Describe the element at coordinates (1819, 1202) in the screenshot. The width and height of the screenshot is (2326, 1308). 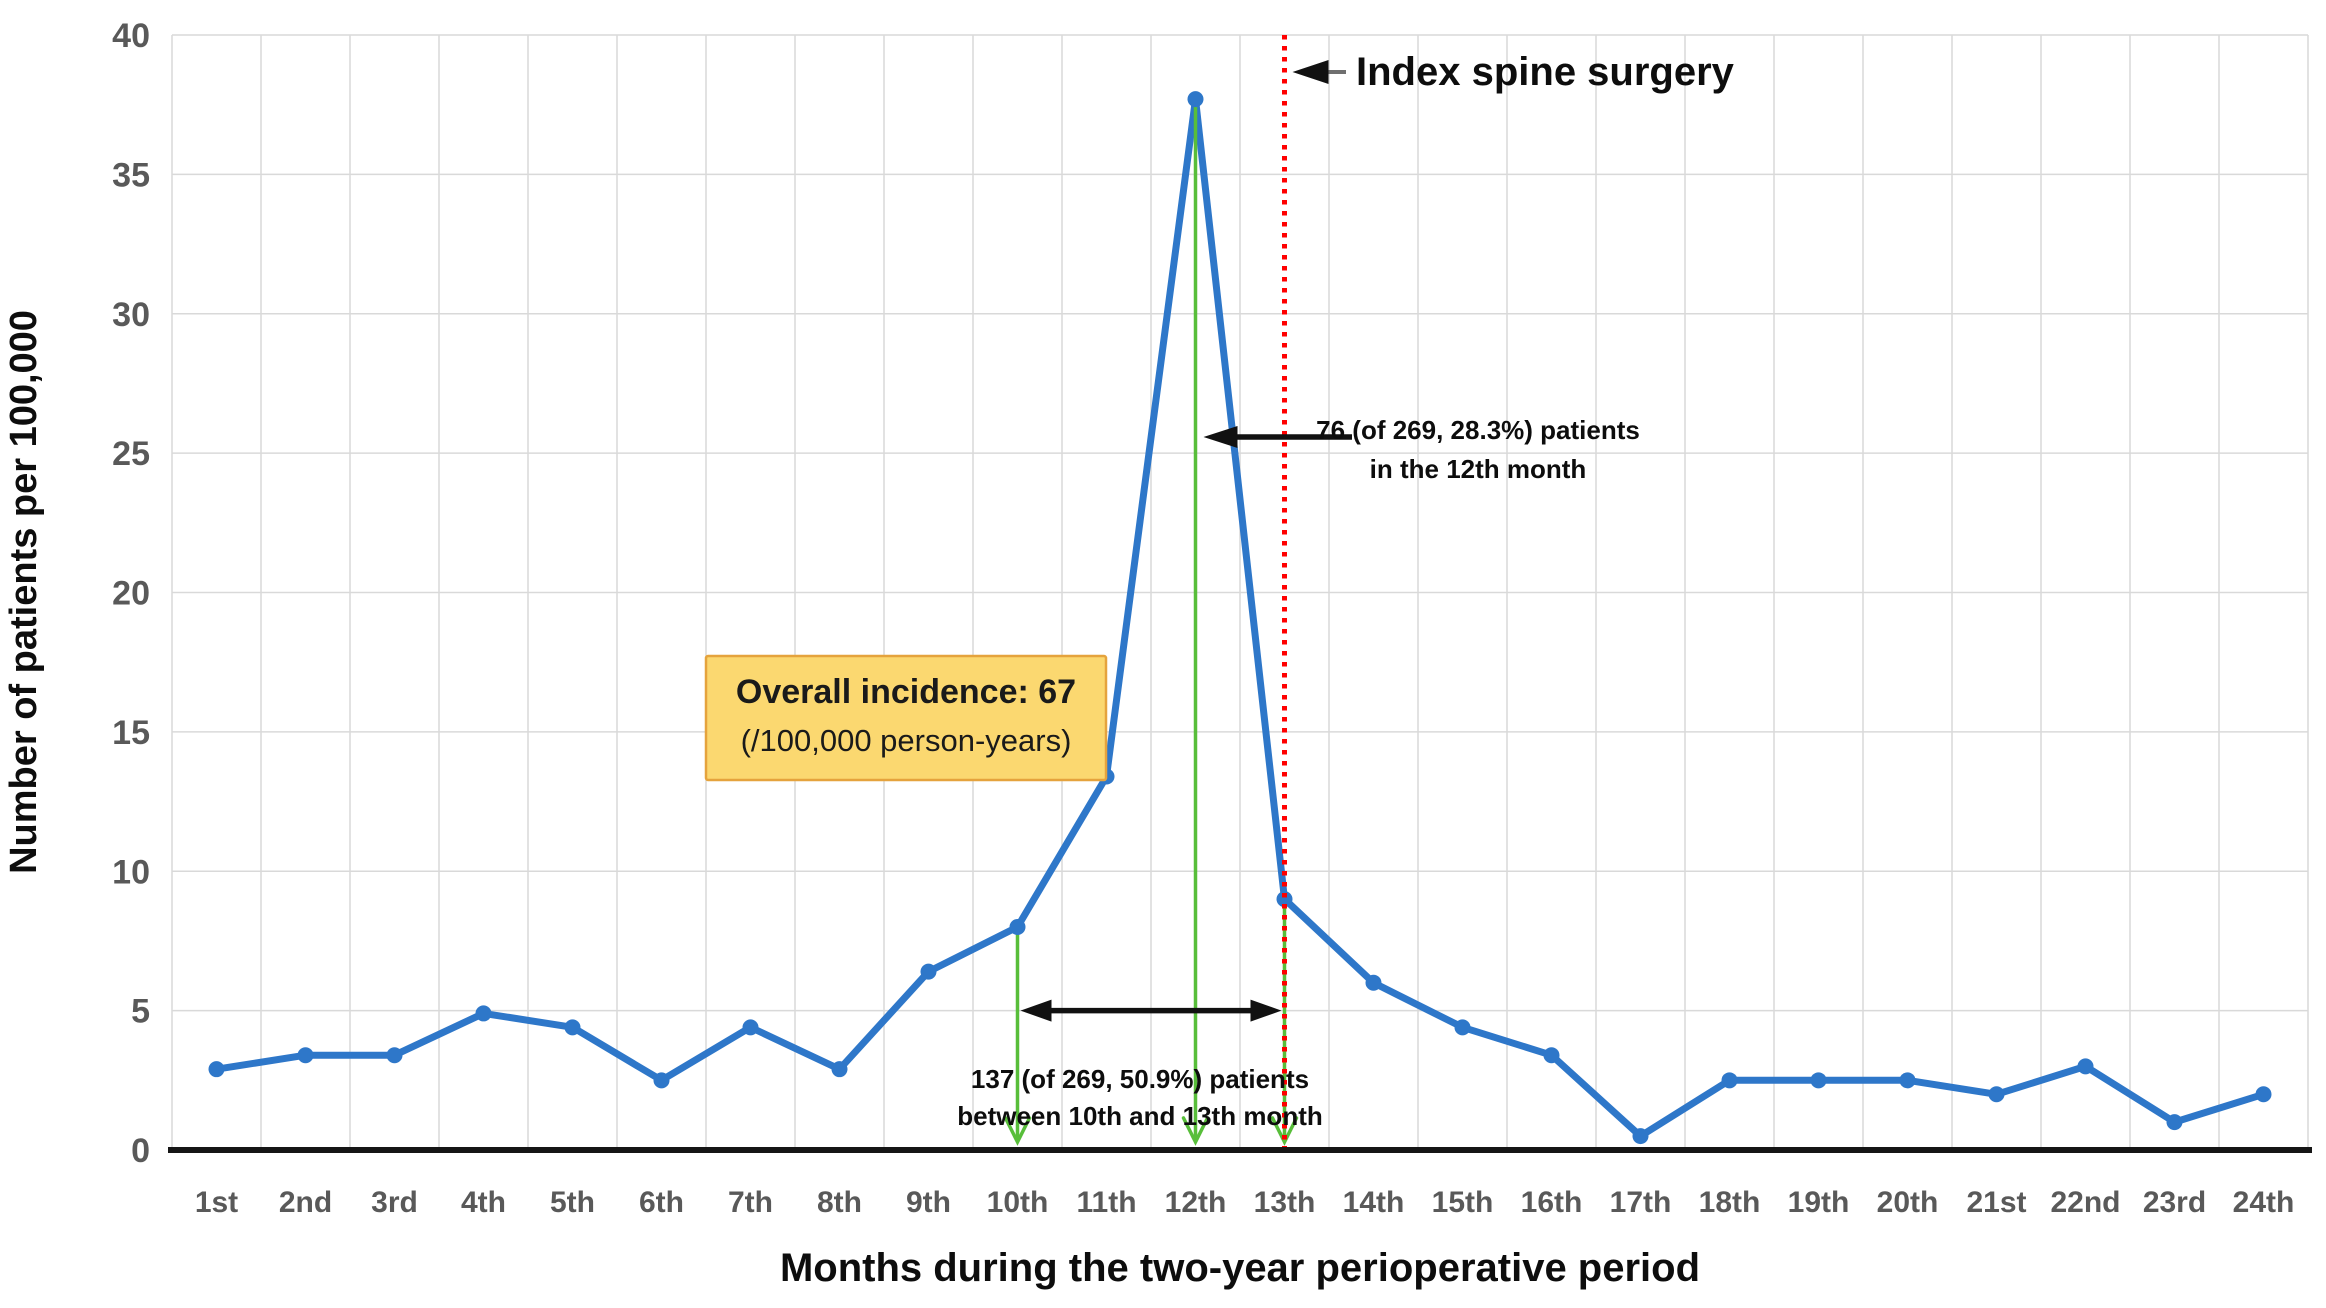
I see `x-tick-label: 19th` at that location.